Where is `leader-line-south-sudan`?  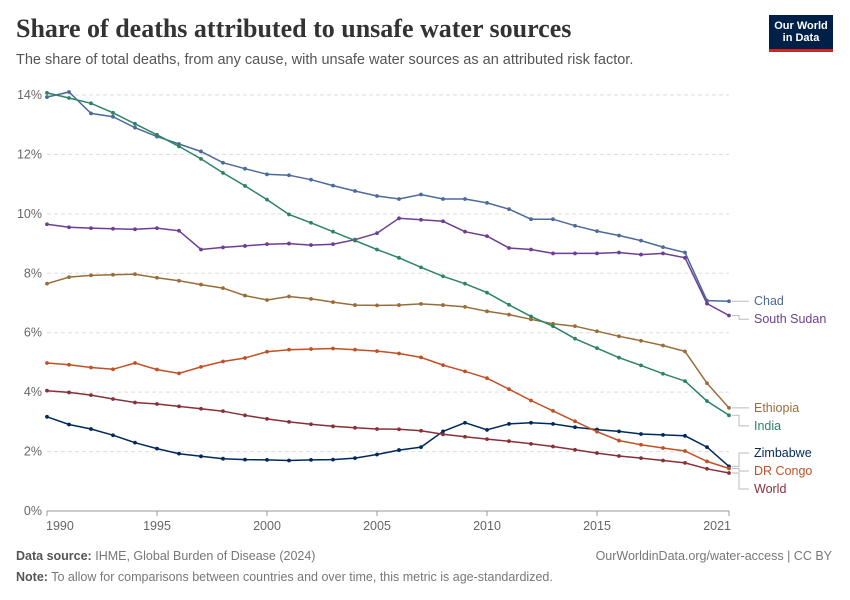 leader-line-south-sudan is located at coordinates (740, 317).